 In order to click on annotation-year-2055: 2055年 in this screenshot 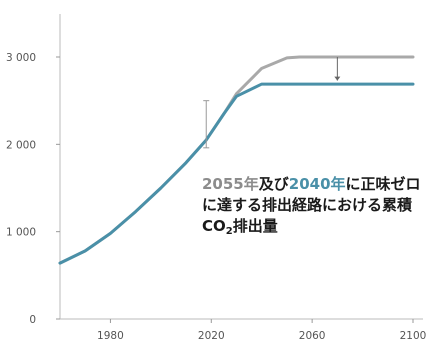, I will do `click(230, 184)`.